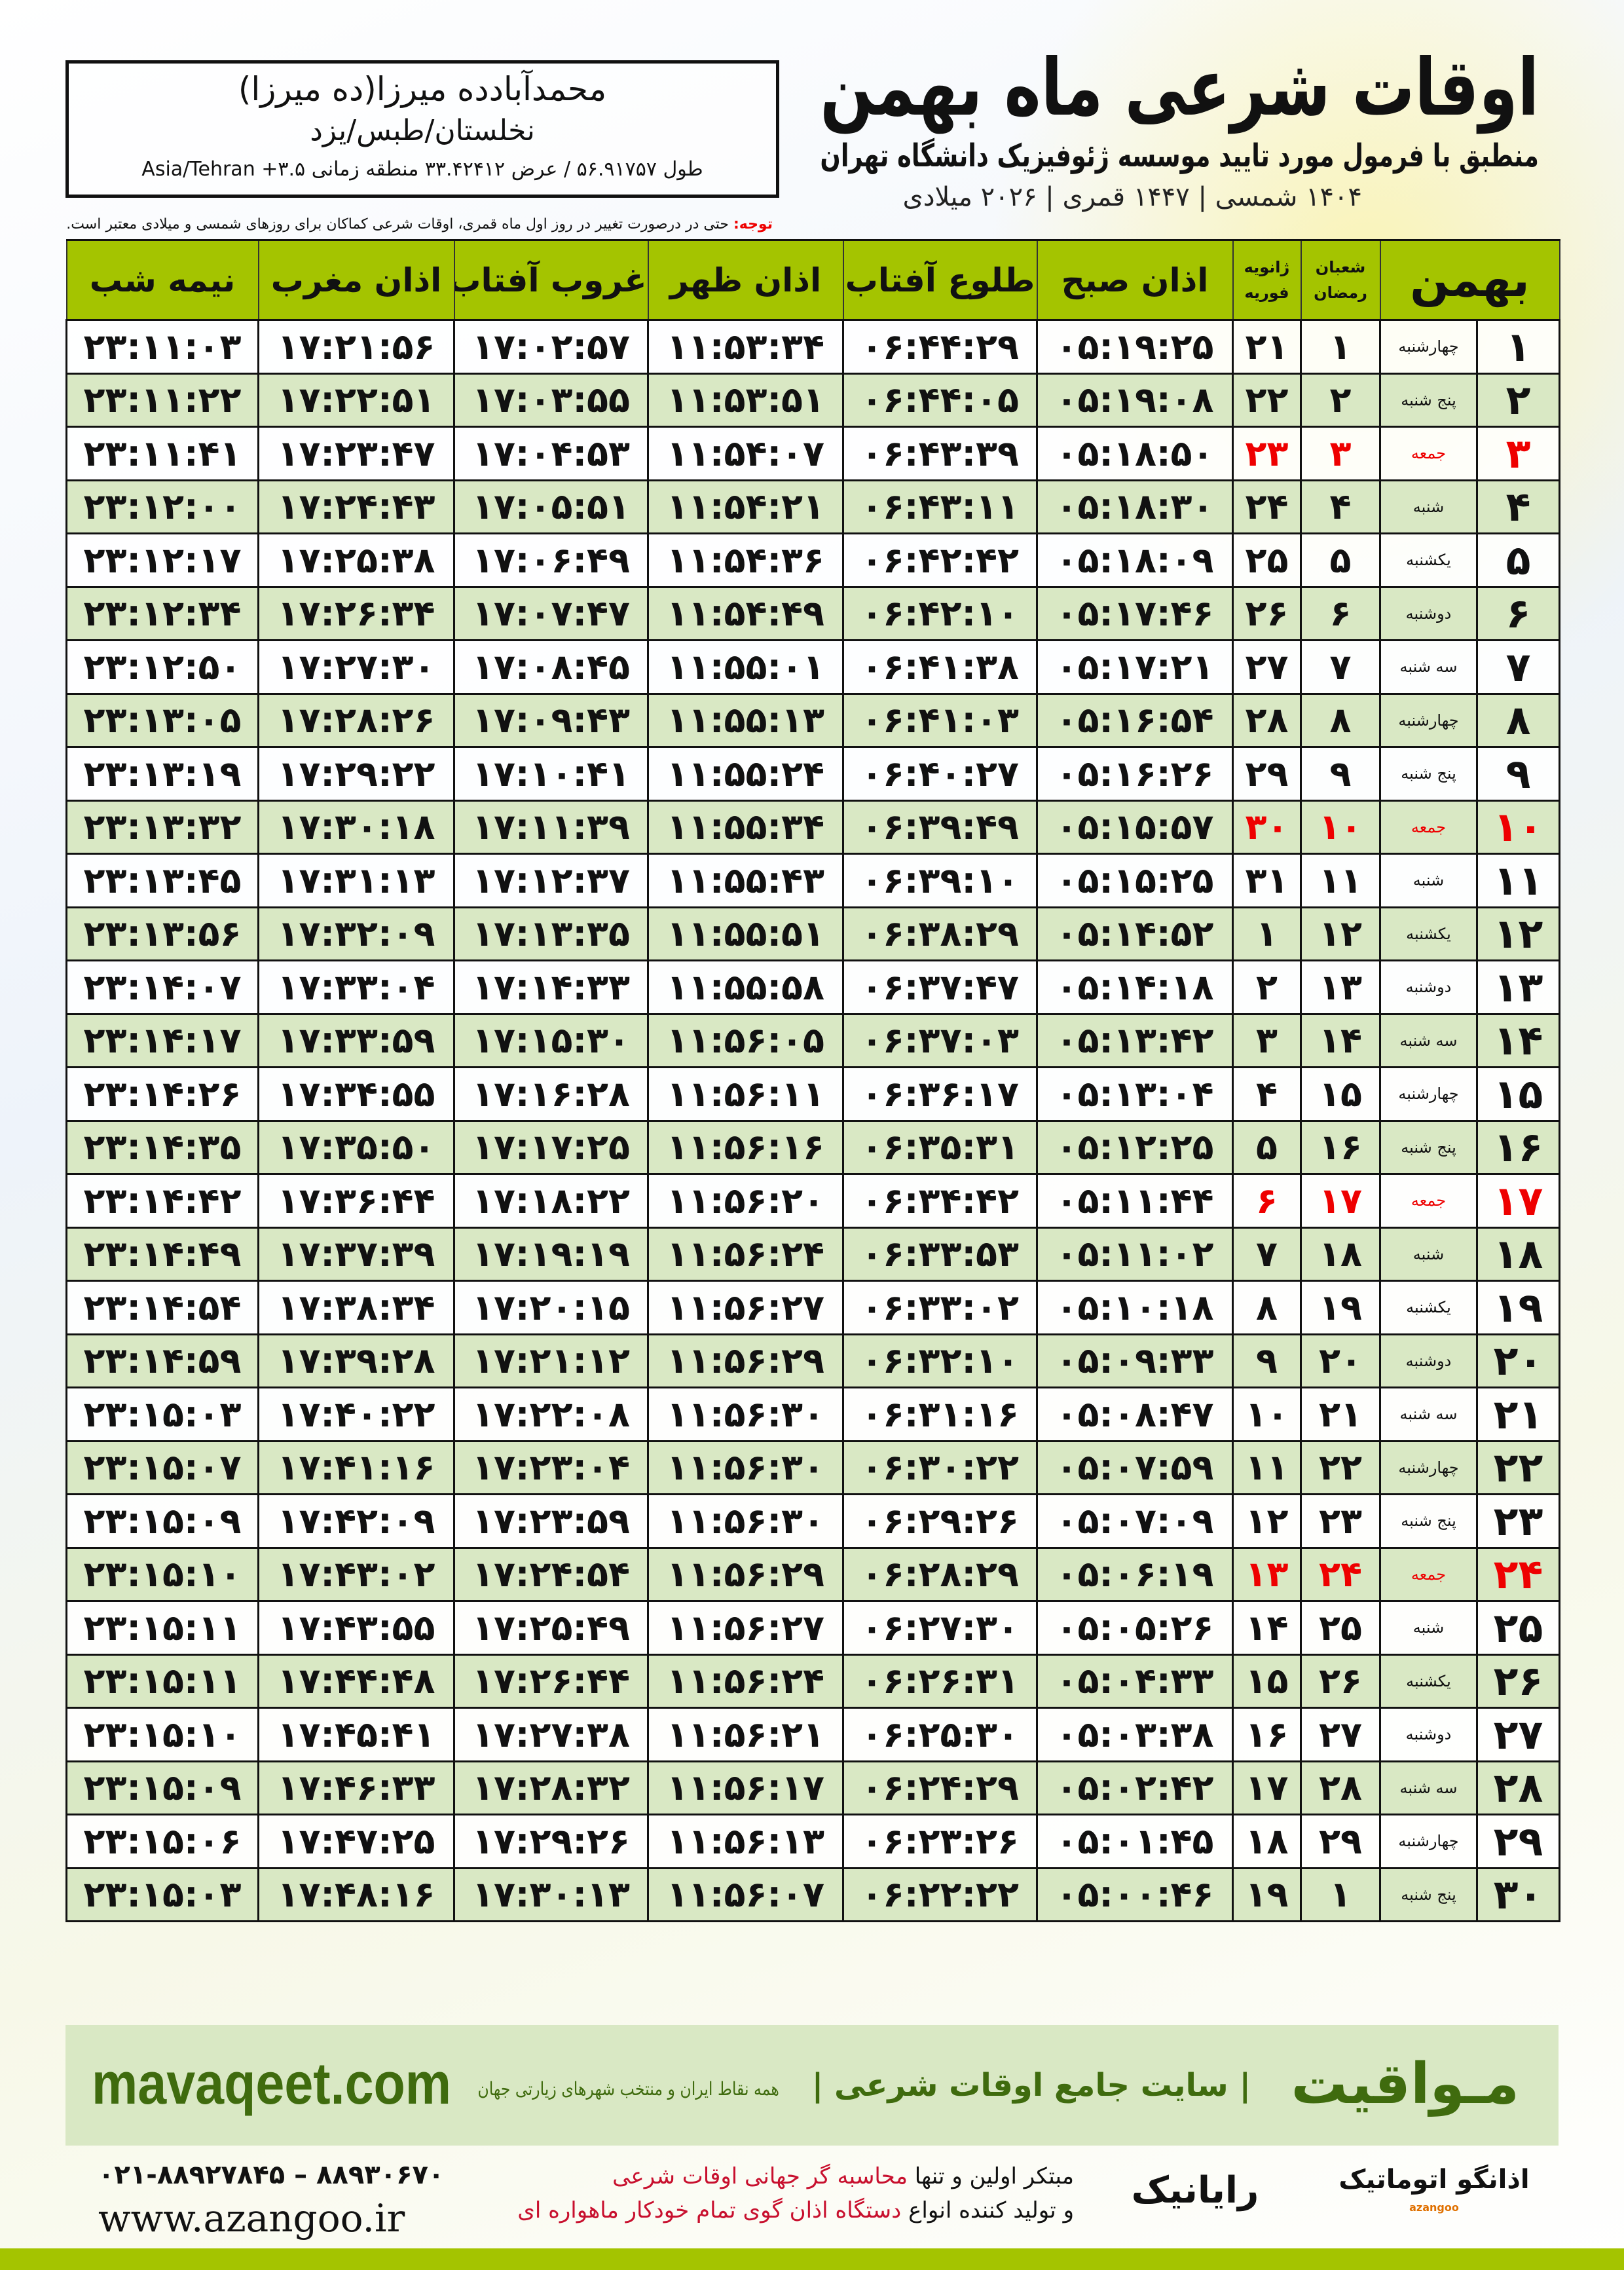  What do you see at coordinates (745, 1040) in the screenshot?
I see `cell-zohr: ۱۱:۵۶:۰۵` at bounding box center [745, 1040].